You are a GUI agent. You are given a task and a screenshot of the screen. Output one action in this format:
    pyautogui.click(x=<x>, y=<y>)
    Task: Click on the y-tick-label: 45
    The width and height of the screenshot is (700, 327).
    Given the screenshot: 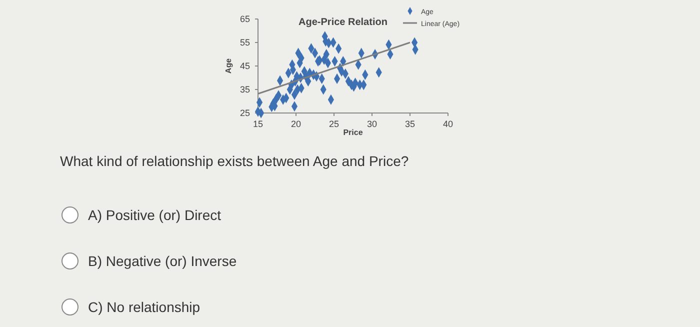 What is the action you would take?
    pyautogui.click(x=245, y=66)
    